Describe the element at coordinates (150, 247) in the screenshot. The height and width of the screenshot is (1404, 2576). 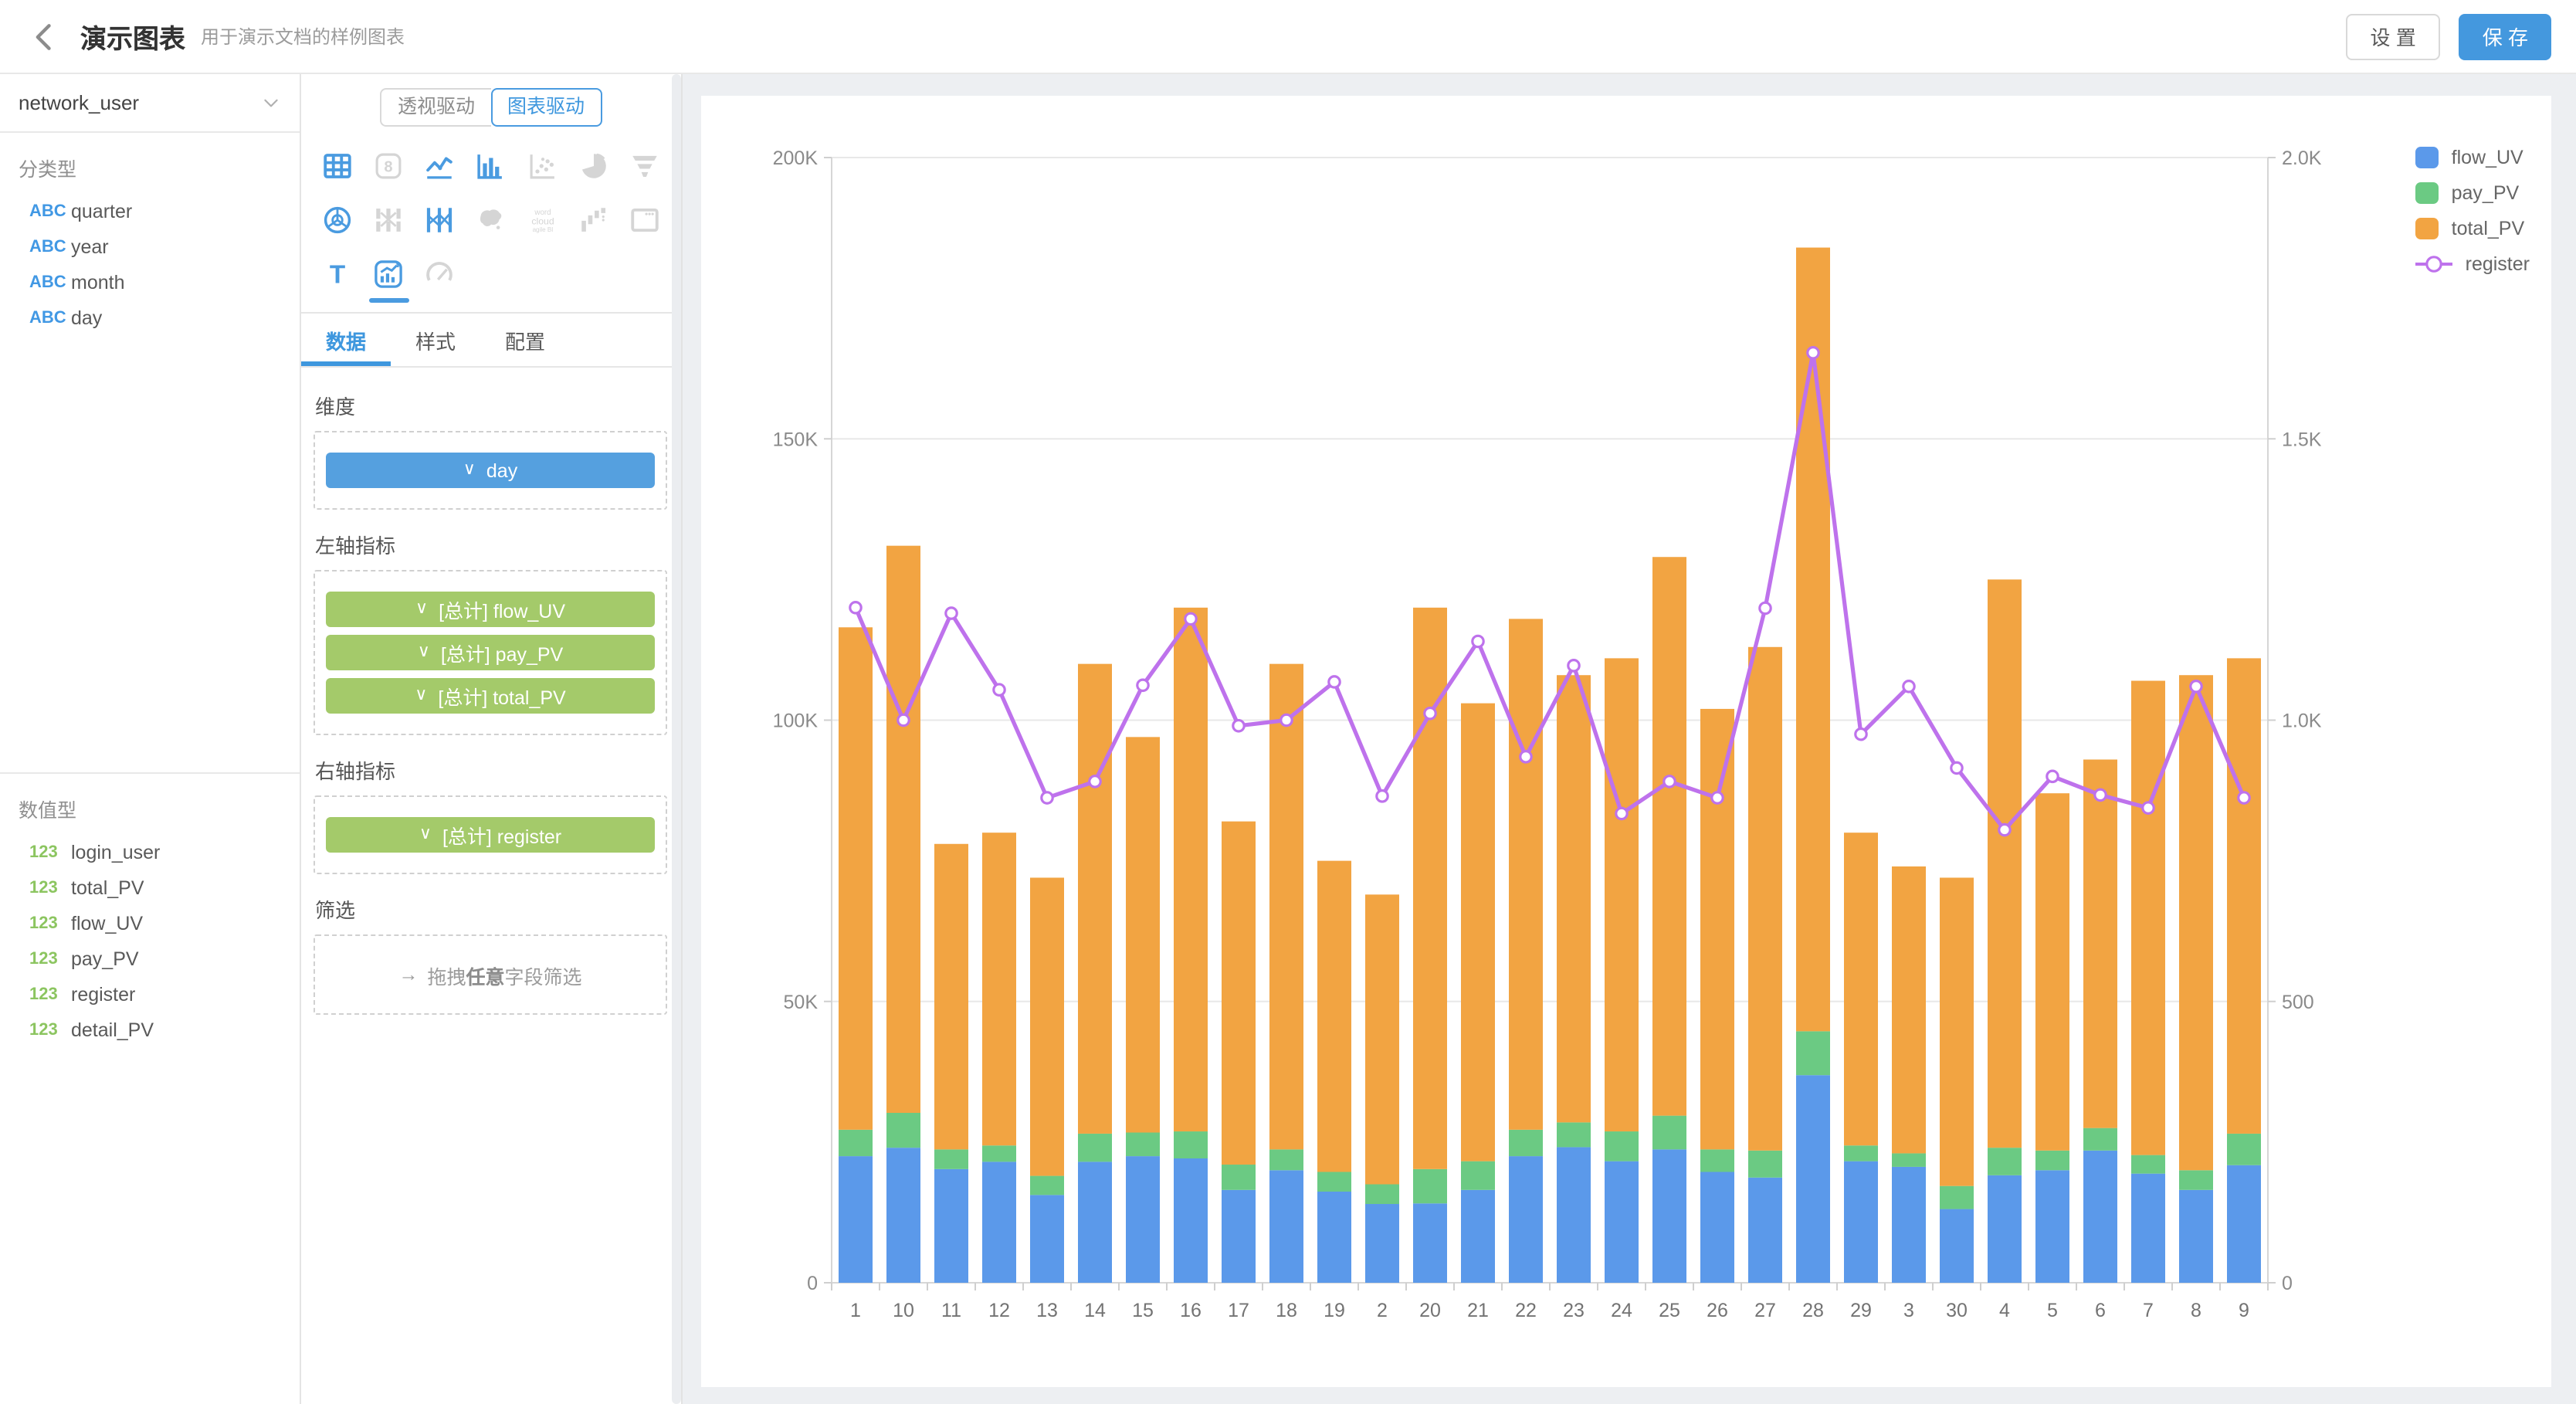
I see `category-field-year: ABC year` at that location.